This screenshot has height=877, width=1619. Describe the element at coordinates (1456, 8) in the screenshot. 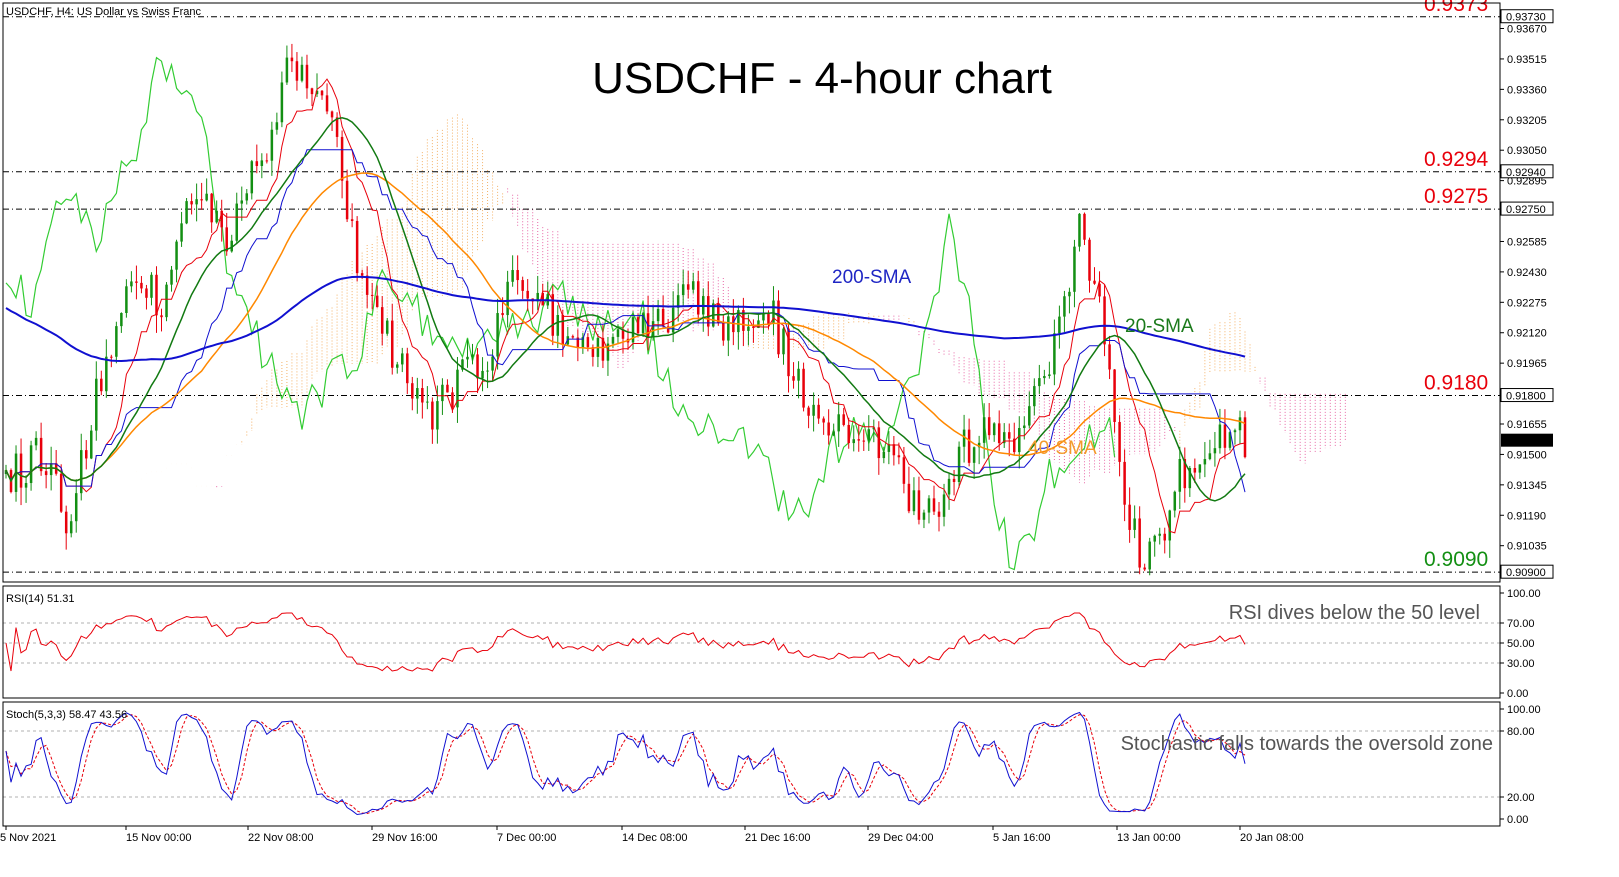

I see `level-label: 0.9373` at that location.